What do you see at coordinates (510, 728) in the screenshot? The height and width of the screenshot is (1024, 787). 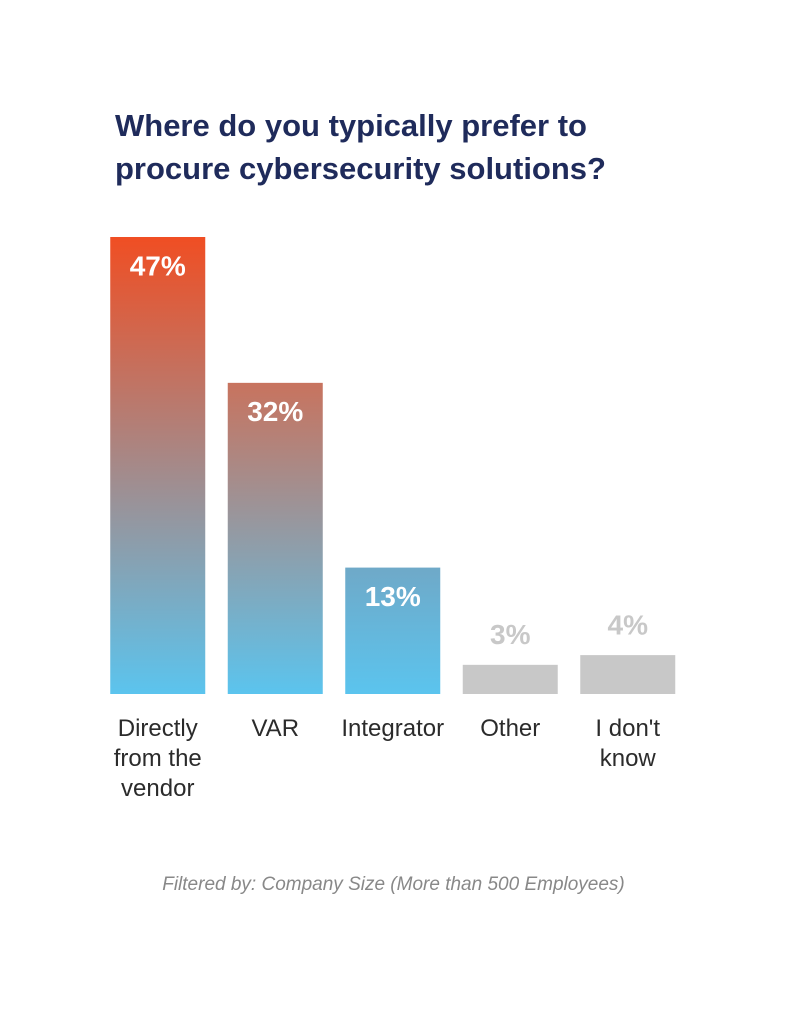 I see `category-label: Other` at bounding box center [510, 728].